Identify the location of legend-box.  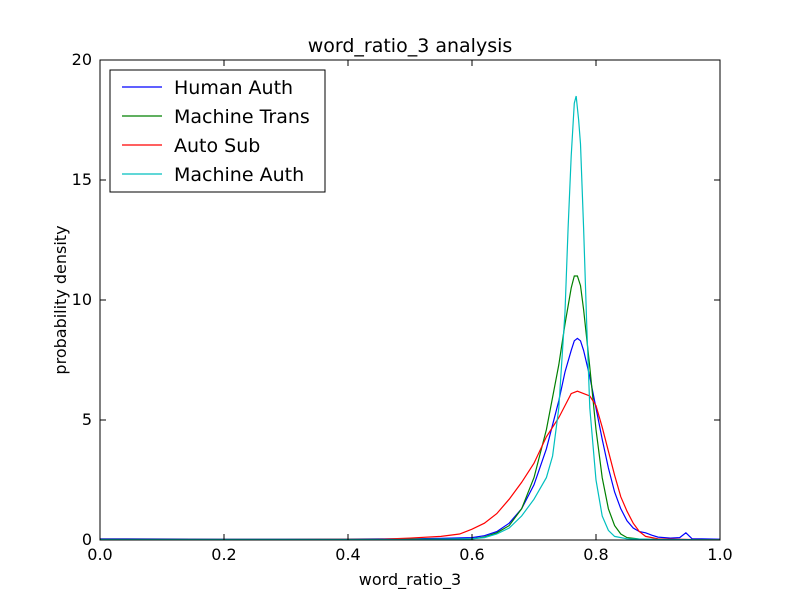
(217, 131).